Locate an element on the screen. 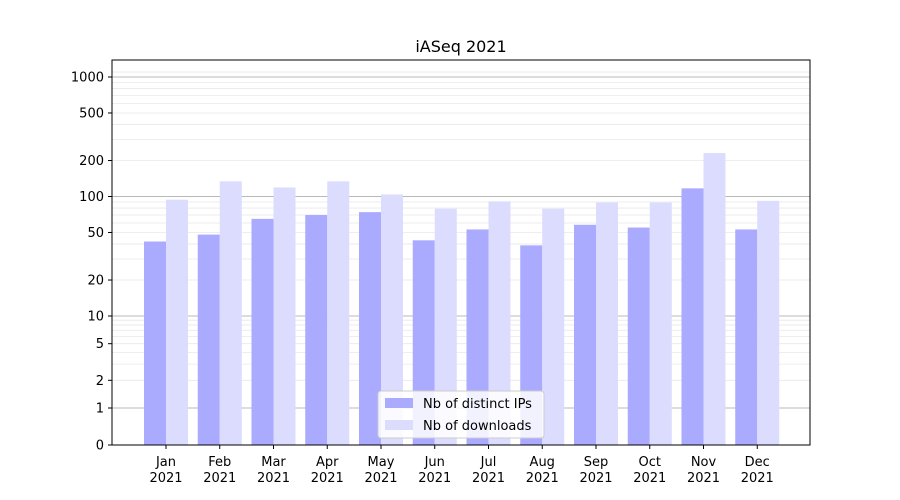 The image size is (900, 500). x-tick-label: Nov 2021 is located at coordinates (703, 470).